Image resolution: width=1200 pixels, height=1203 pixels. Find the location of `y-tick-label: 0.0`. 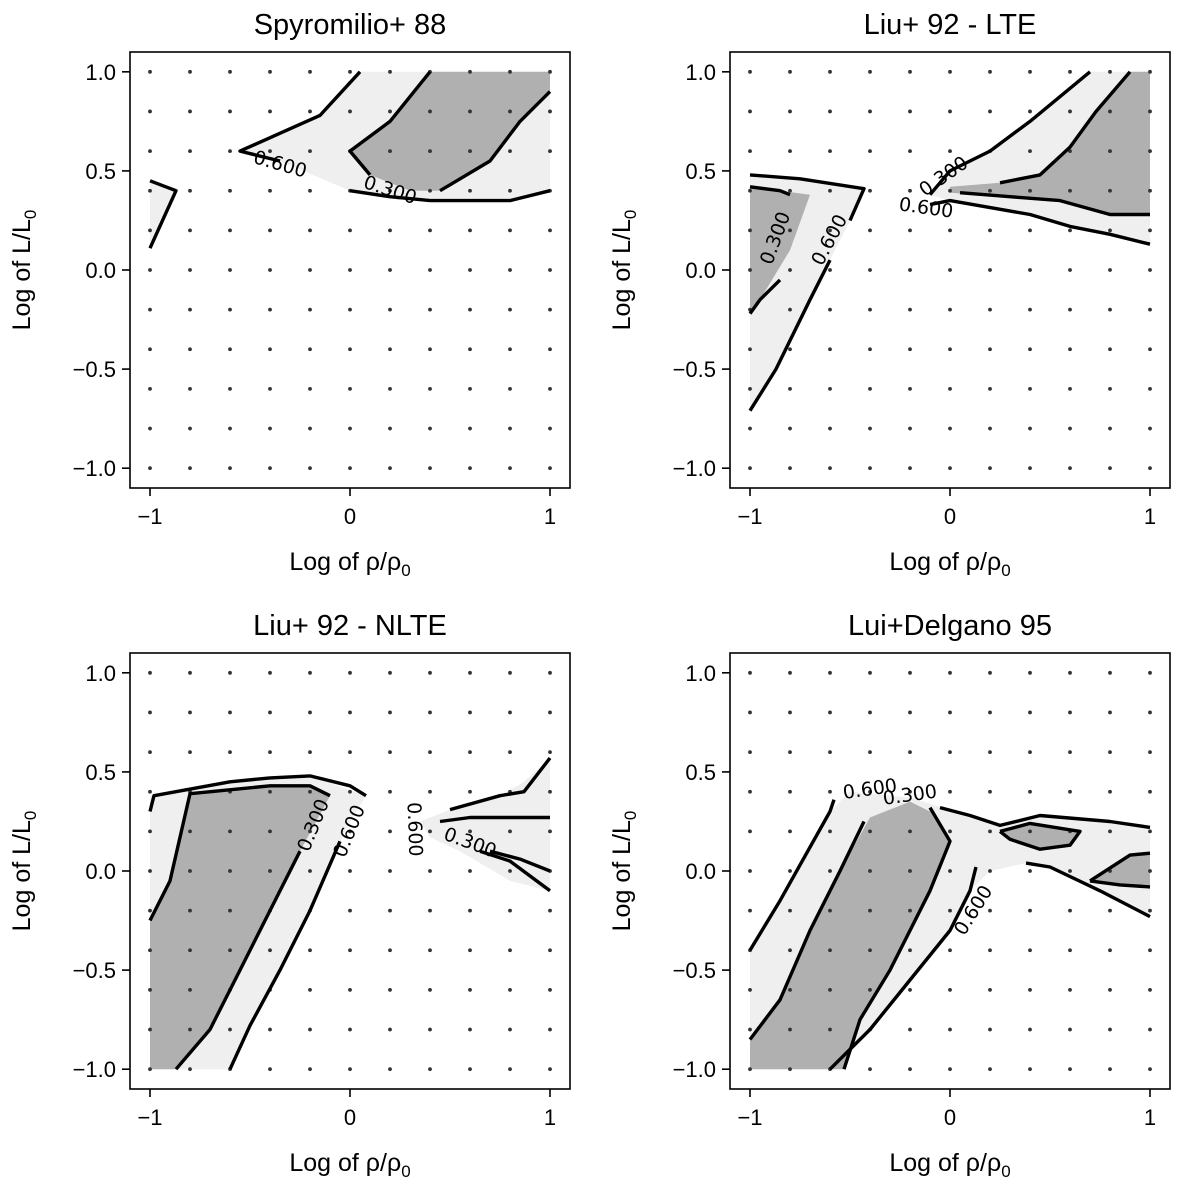

y-tick-label: 0.0 is located at coordinates (100, 871).